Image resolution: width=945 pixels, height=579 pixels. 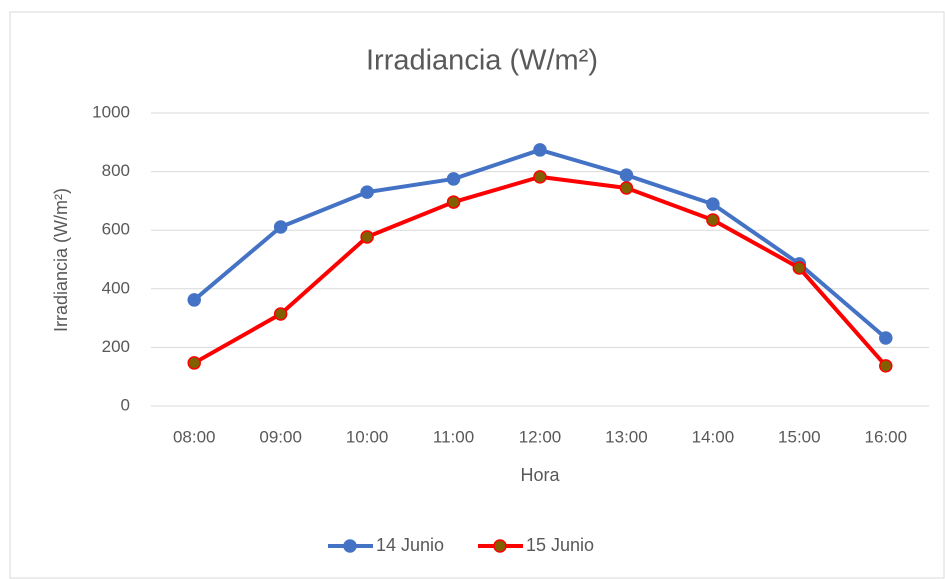 I want to click on x-axis-label: Hora, so click(x=540, y=475).